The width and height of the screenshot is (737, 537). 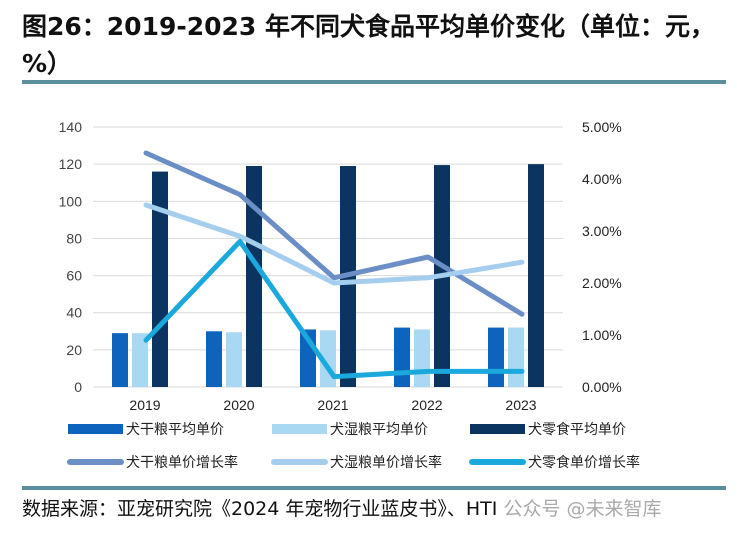 What do you see at coordinates (602, 335) in the screenshot?
I see `y-right-tick-label: 1.00%` at bounding box center [602, 335].